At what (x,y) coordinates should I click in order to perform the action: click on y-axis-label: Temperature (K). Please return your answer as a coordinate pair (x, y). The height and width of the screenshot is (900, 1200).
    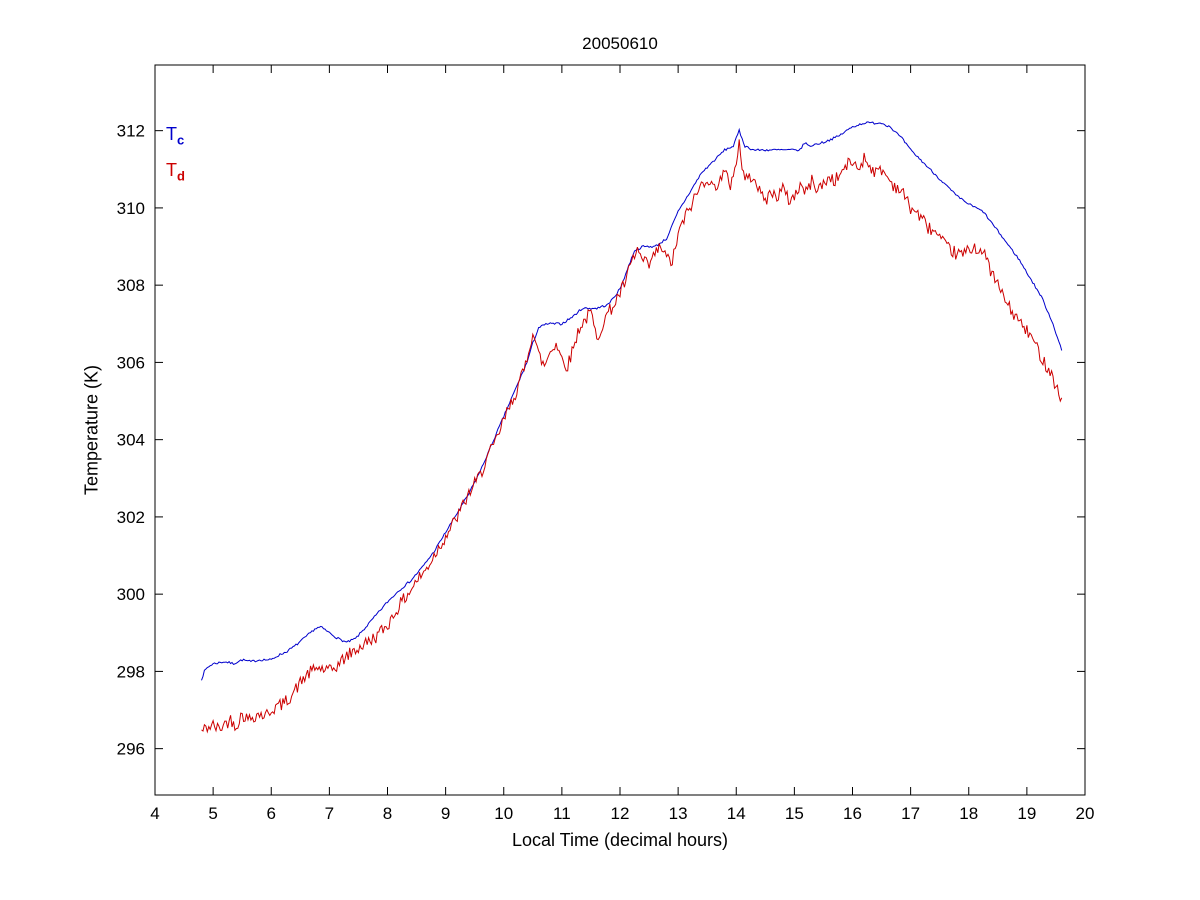
    Looking at the image, I should click on (91, 430).